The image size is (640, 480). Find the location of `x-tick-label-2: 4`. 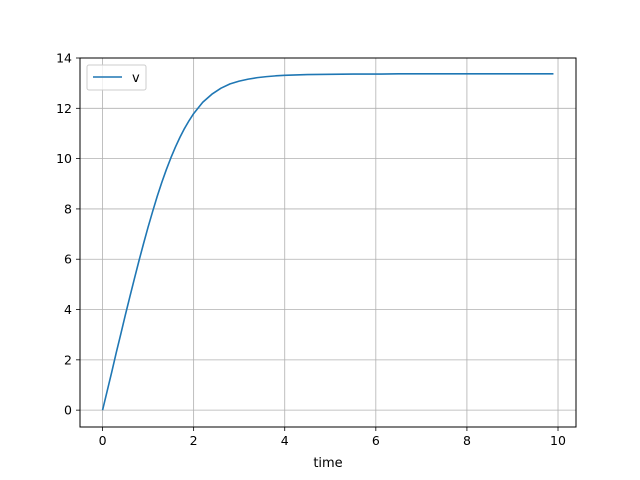

x-tick-label-2: 4 is located at coordinates (285, 440).